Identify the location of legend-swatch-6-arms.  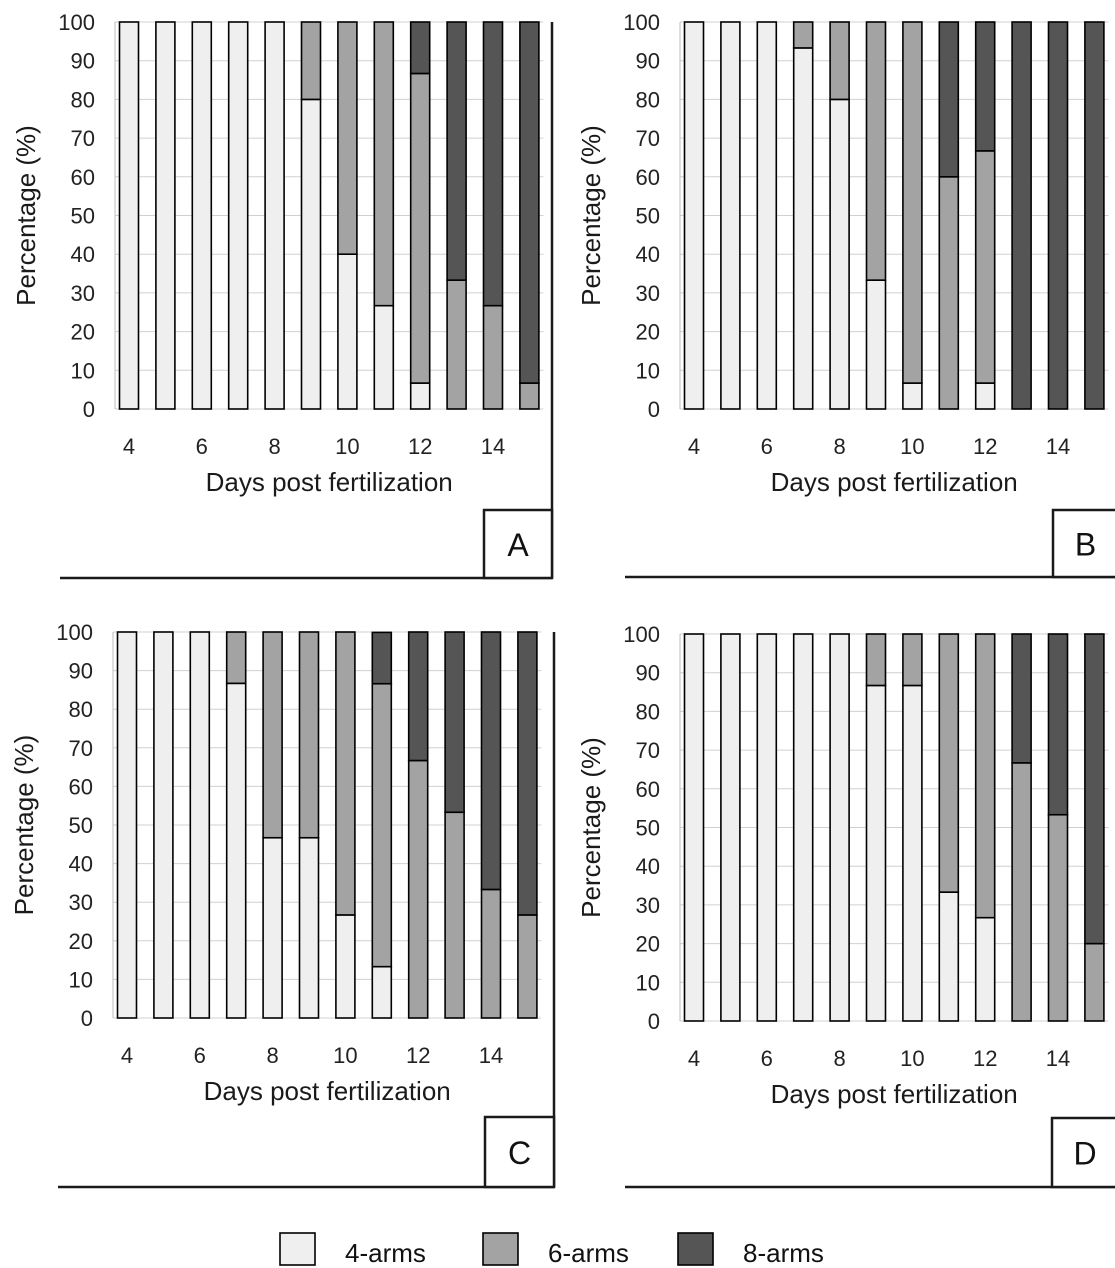
(500, 1249).